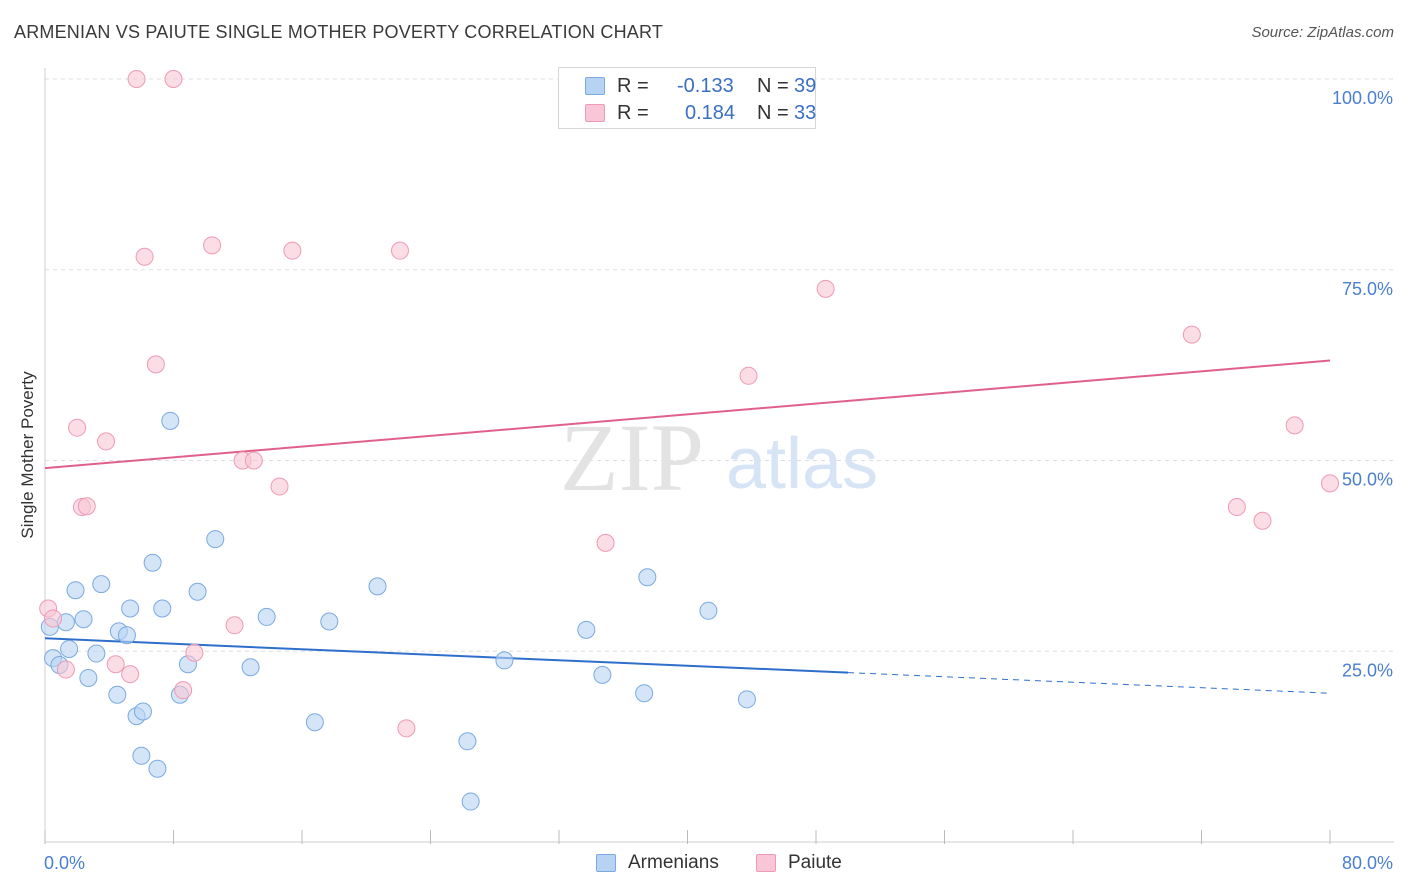 This screenshot has height=892, width=1406. What do you see at coordinates (802, 464) in the screenshot?
I see `watermark-atlas: atlas` at bounding box center [802, 464].